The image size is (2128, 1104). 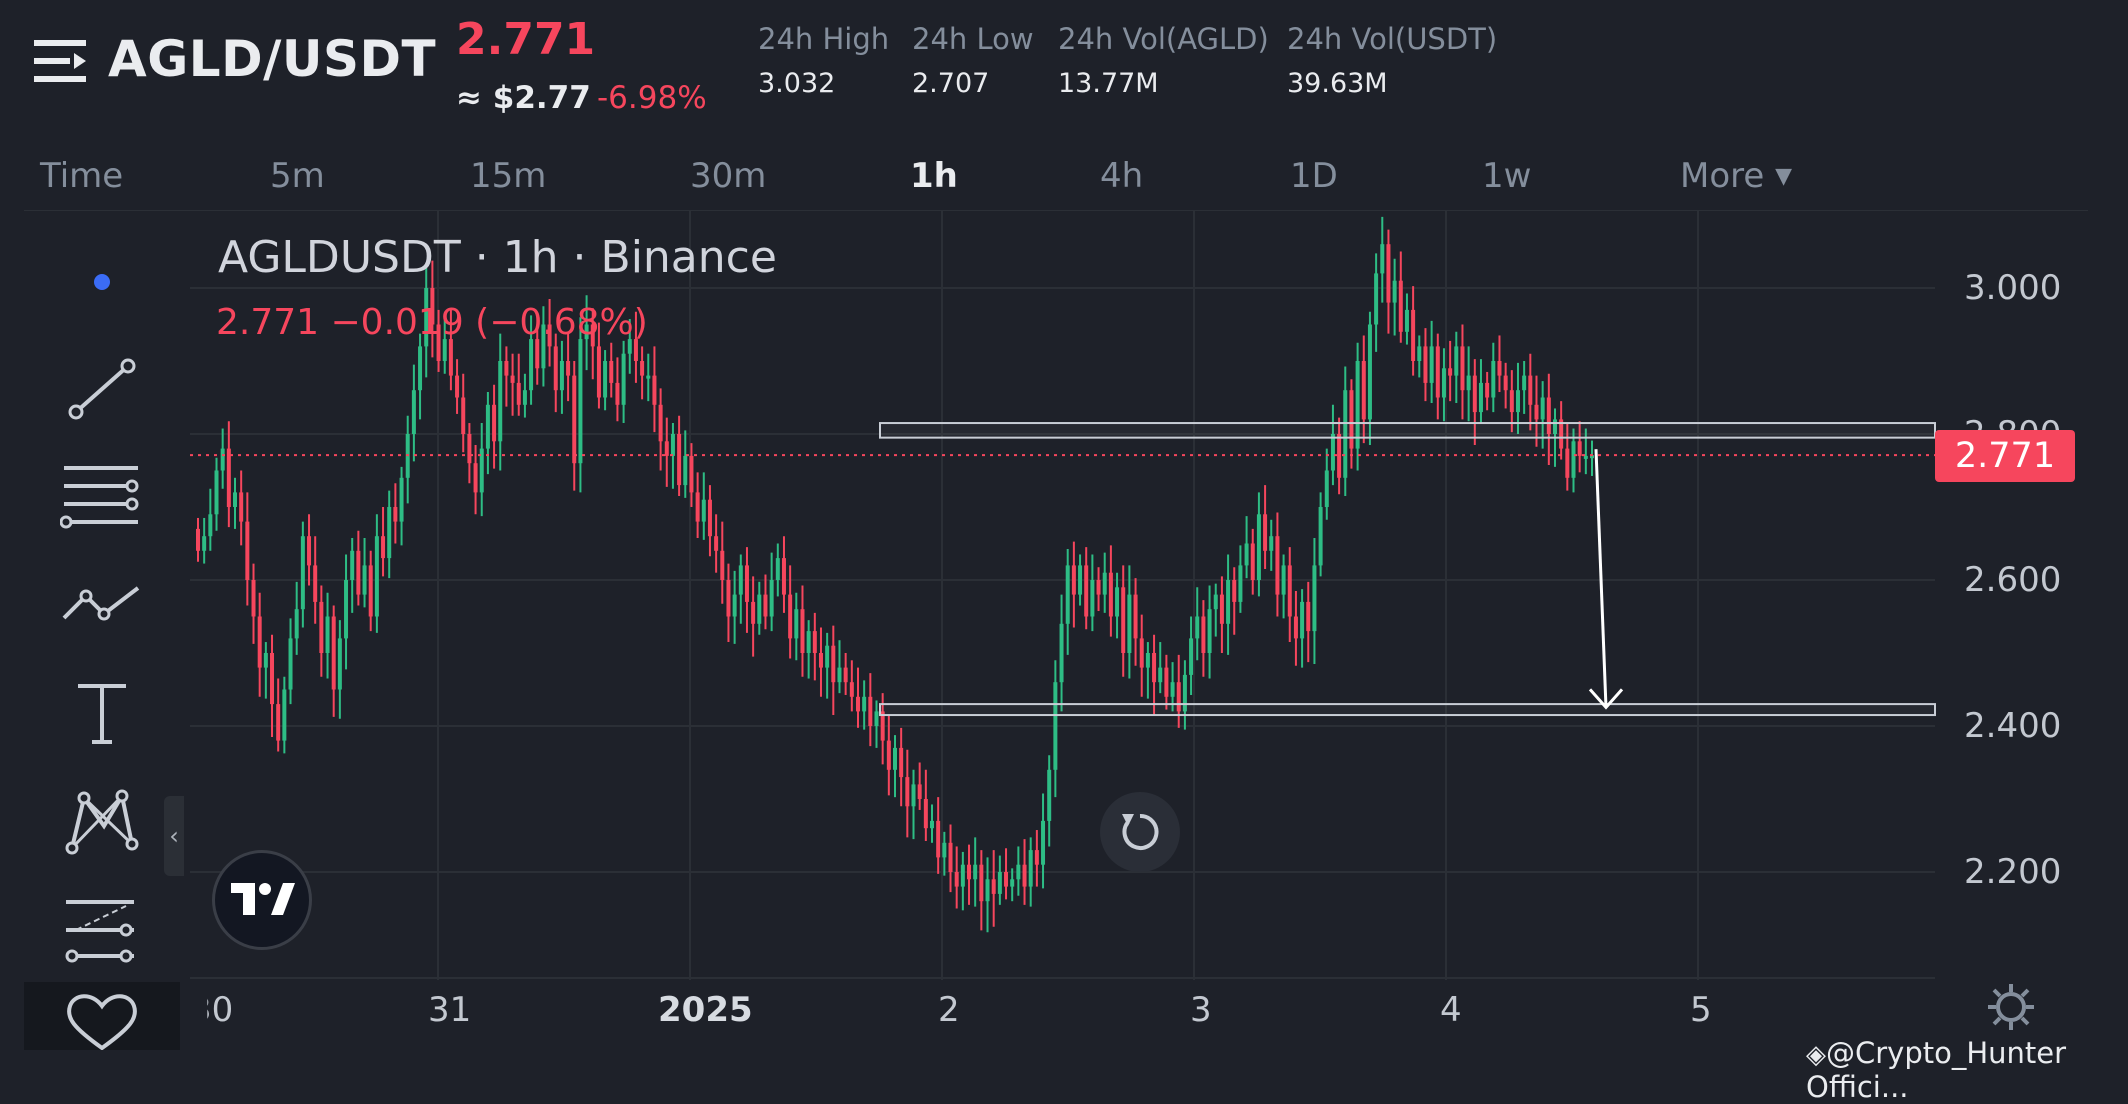 I want to click on tab-15m: 15m, so click(x=508, y=176).